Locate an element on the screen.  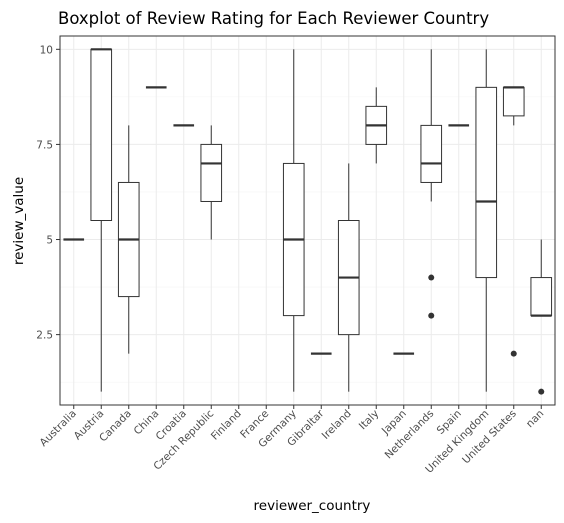
x-tick-label: Australia is located at coordinates (58, 428).